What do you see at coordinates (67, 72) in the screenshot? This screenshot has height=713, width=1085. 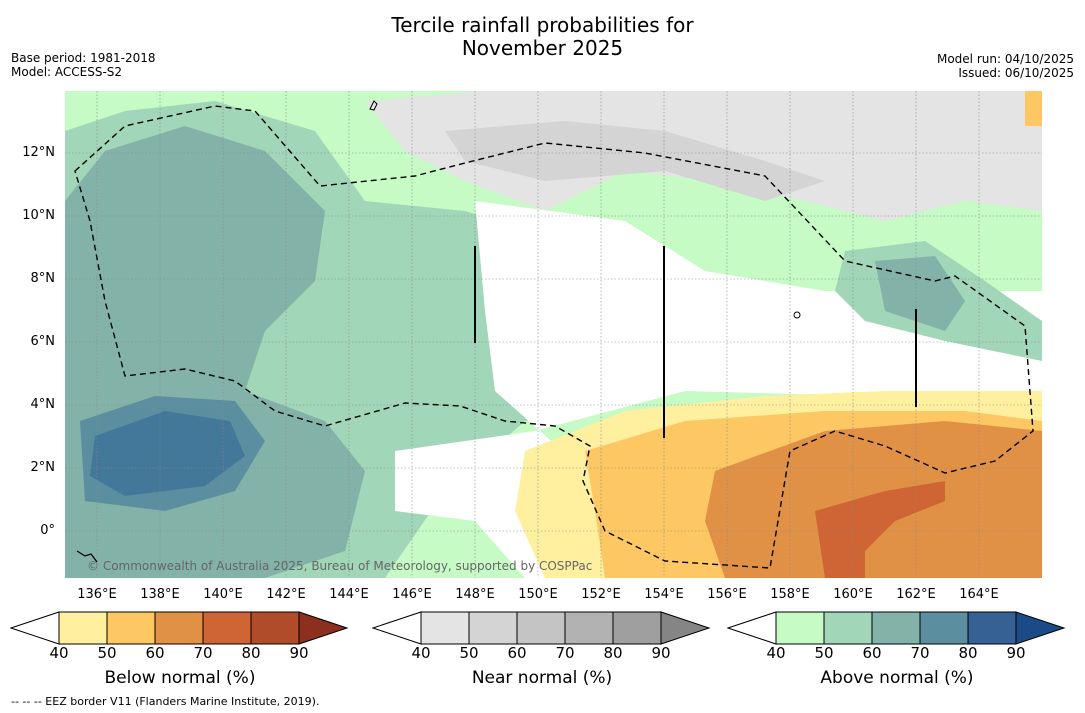 I see `model-name: Model: ACCESS-S2` at bounding box center [67, 72].